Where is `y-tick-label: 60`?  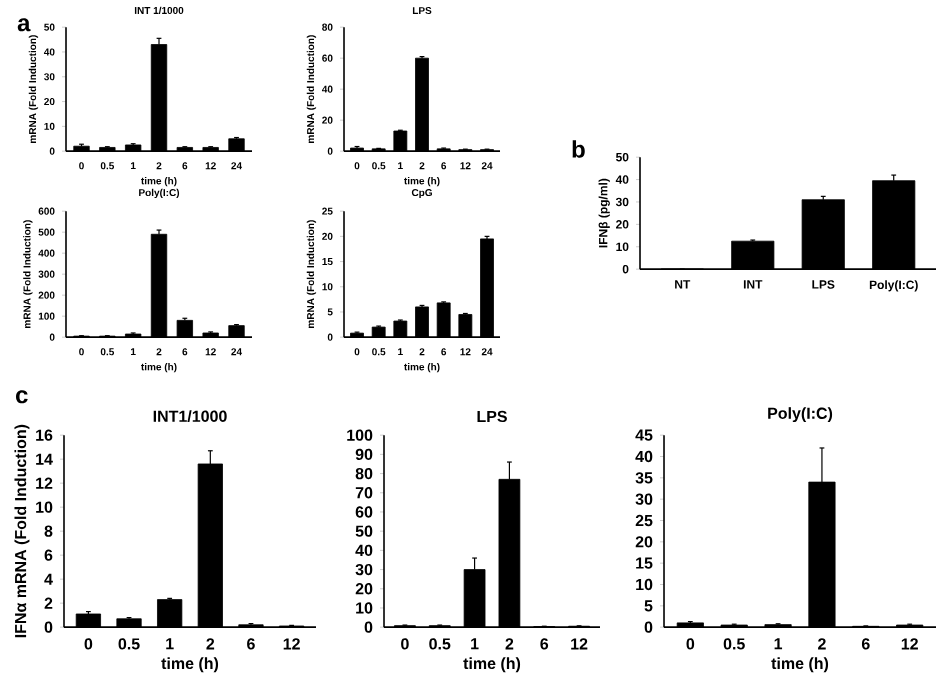 y-tick-label: 60 is located at coordinates (364, 511).